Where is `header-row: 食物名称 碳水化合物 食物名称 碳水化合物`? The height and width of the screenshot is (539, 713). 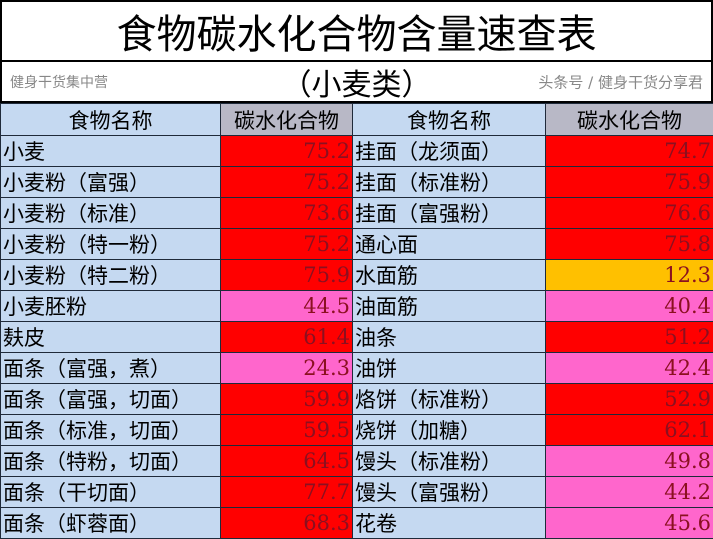
header-row: 食物名称 碳水化合物 食物名称 碳水化合物 is located at coordinates (357, 120).